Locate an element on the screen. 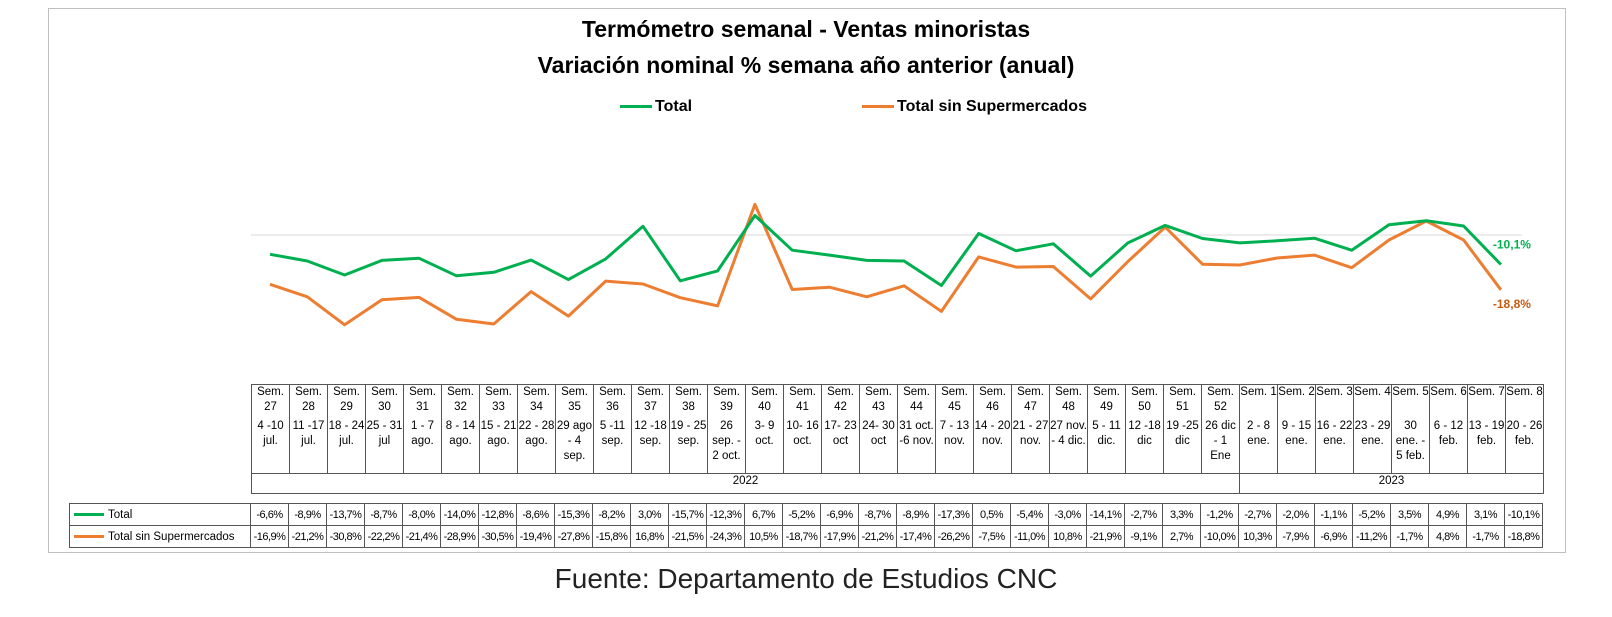 This screenshot has width=1612, height=617. week-range: 5 -11 sep. is located at coordinates (612, 433).